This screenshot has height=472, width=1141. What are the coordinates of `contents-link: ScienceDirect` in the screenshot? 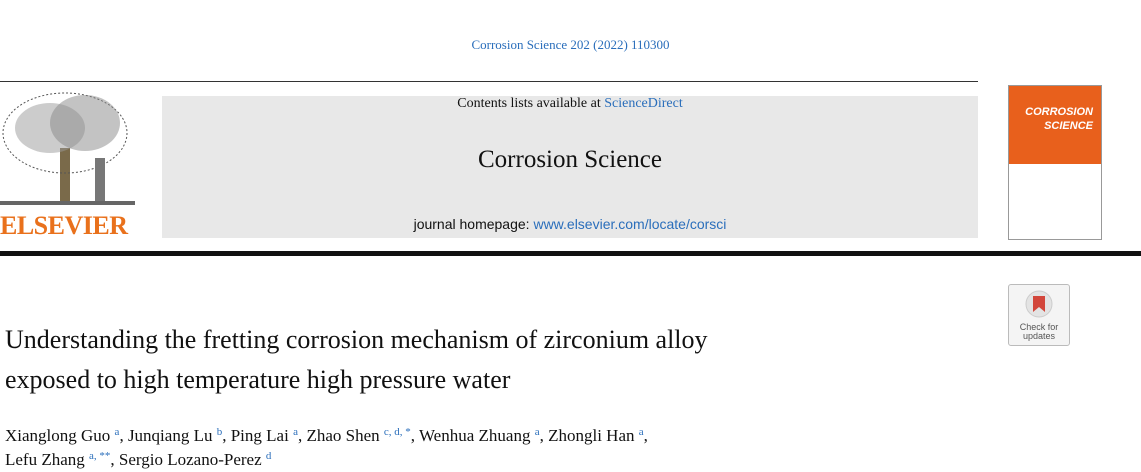 It's located at (643, 103).